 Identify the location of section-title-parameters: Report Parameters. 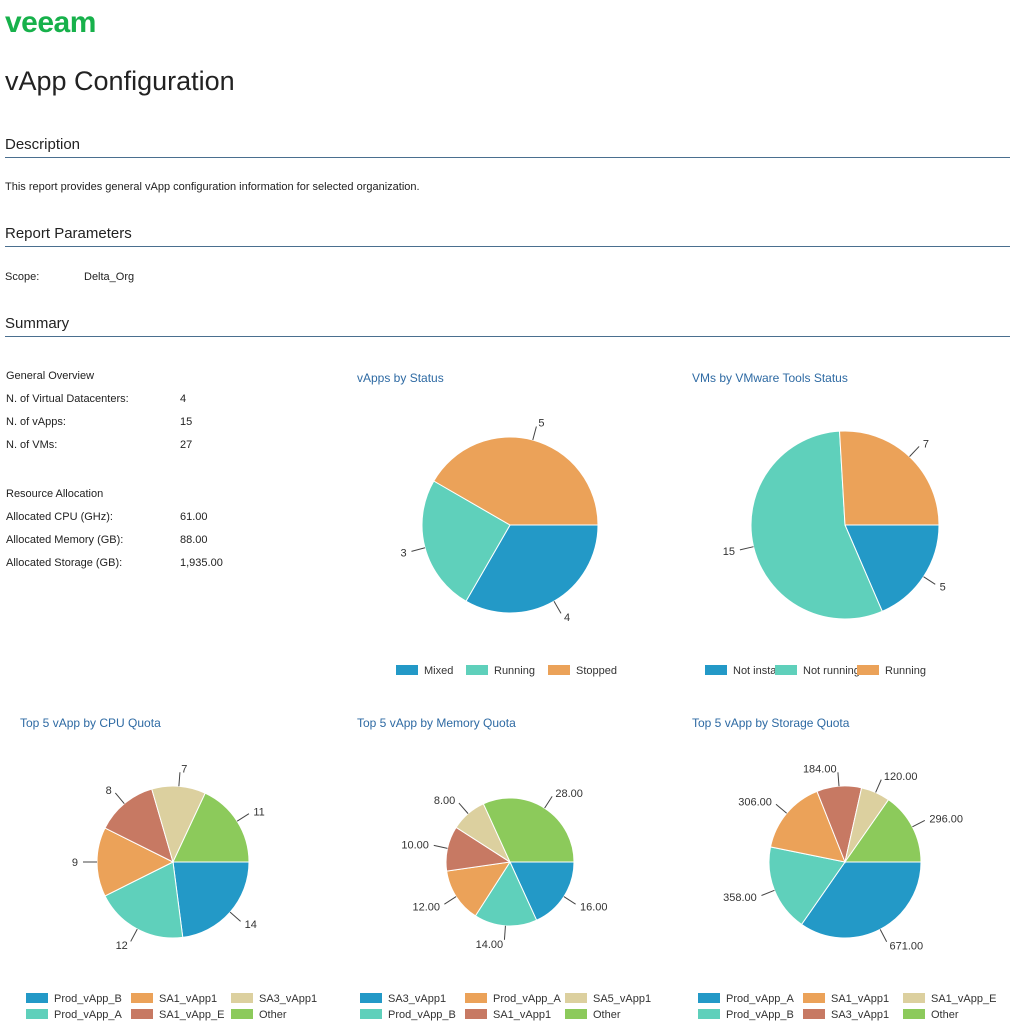
(68, 233).